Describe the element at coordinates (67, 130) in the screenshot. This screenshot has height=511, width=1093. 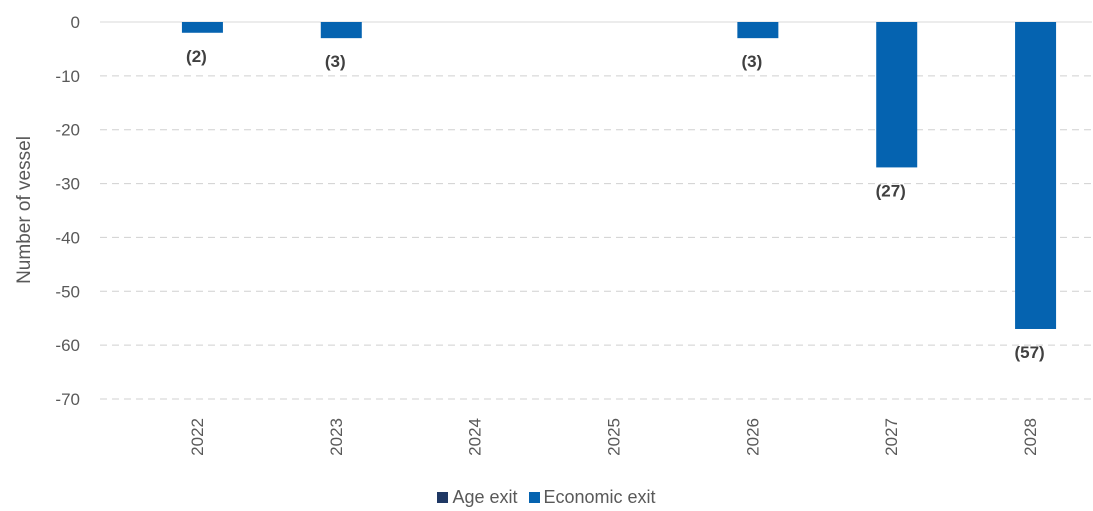
I see `y-tick-label: -20` at that location.